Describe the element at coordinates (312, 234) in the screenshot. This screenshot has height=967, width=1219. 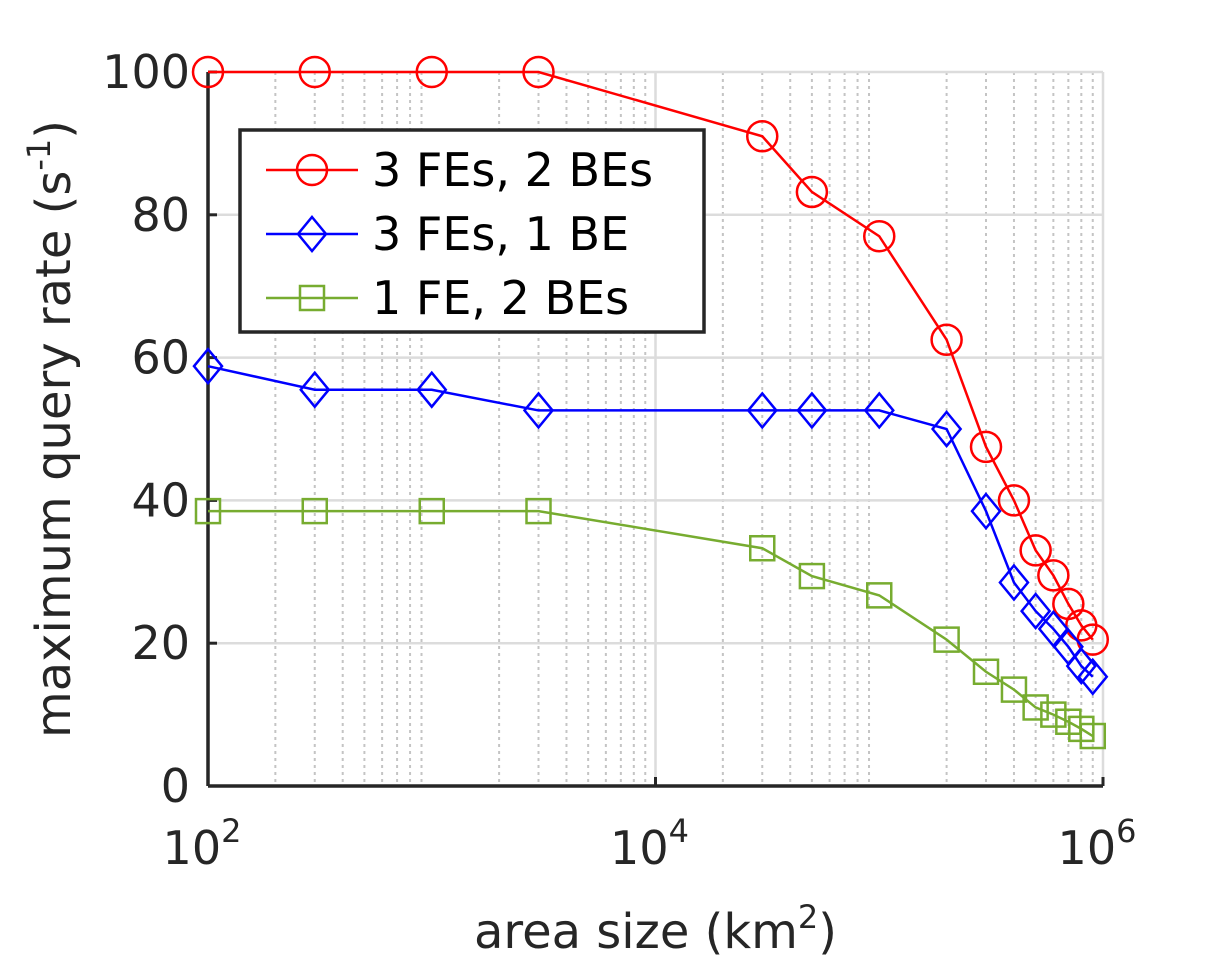
I see `legend-marker-diamond` at that location.